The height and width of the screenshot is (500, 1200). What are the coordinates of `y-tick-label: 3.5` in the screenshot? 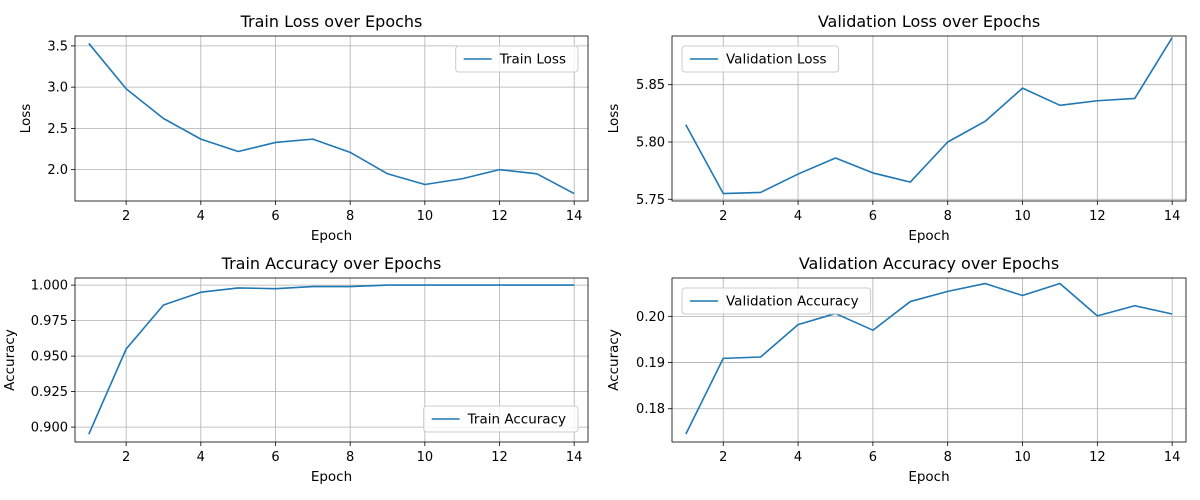 It's located at (57, 46).